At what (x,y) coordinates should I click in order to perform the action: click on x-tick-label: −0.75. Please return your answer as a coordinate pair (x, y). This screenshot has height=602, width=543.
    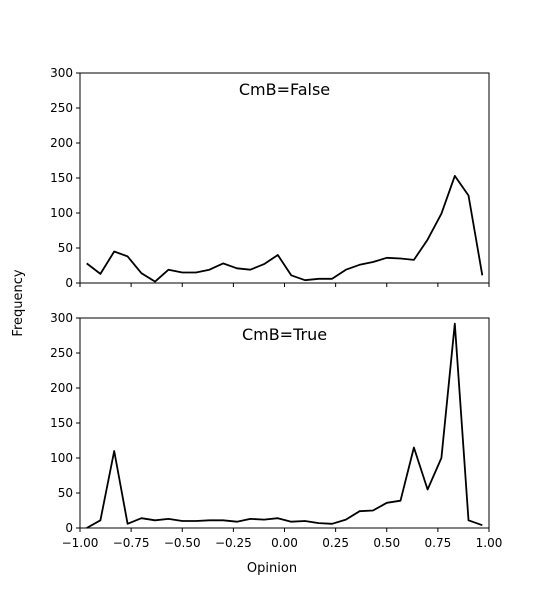
    Looking at the image, I should click on (131, 543).